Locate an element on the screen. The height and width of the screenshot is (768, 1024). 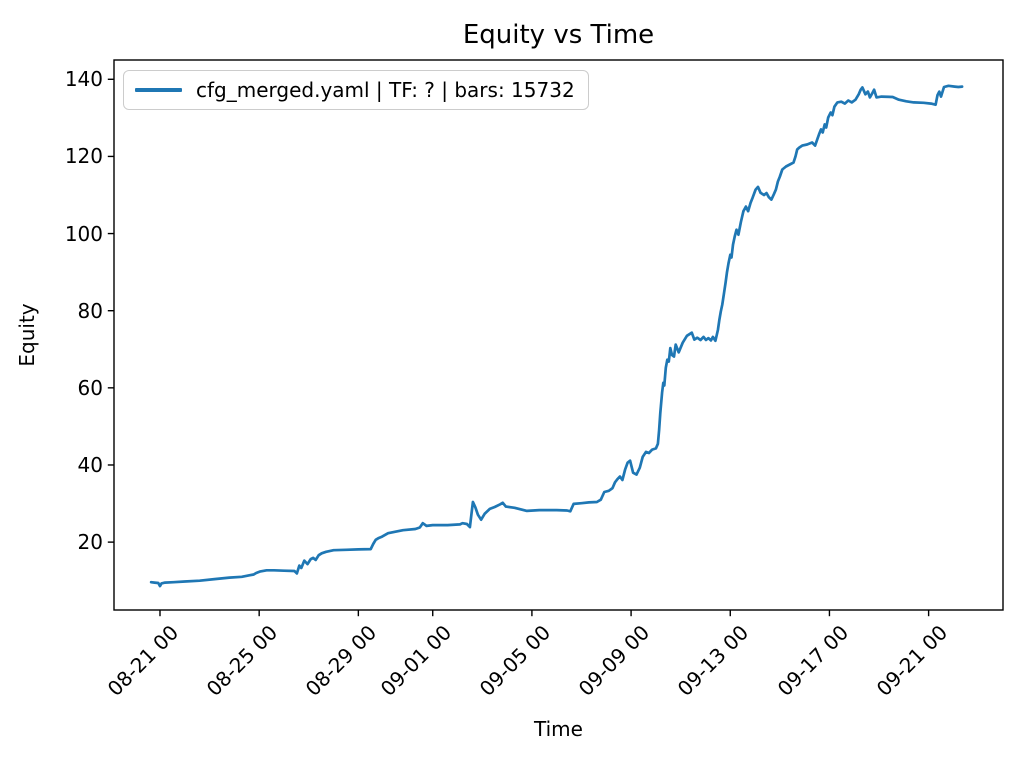
y-tick-label: 80 is located at coordinates (90, 310).